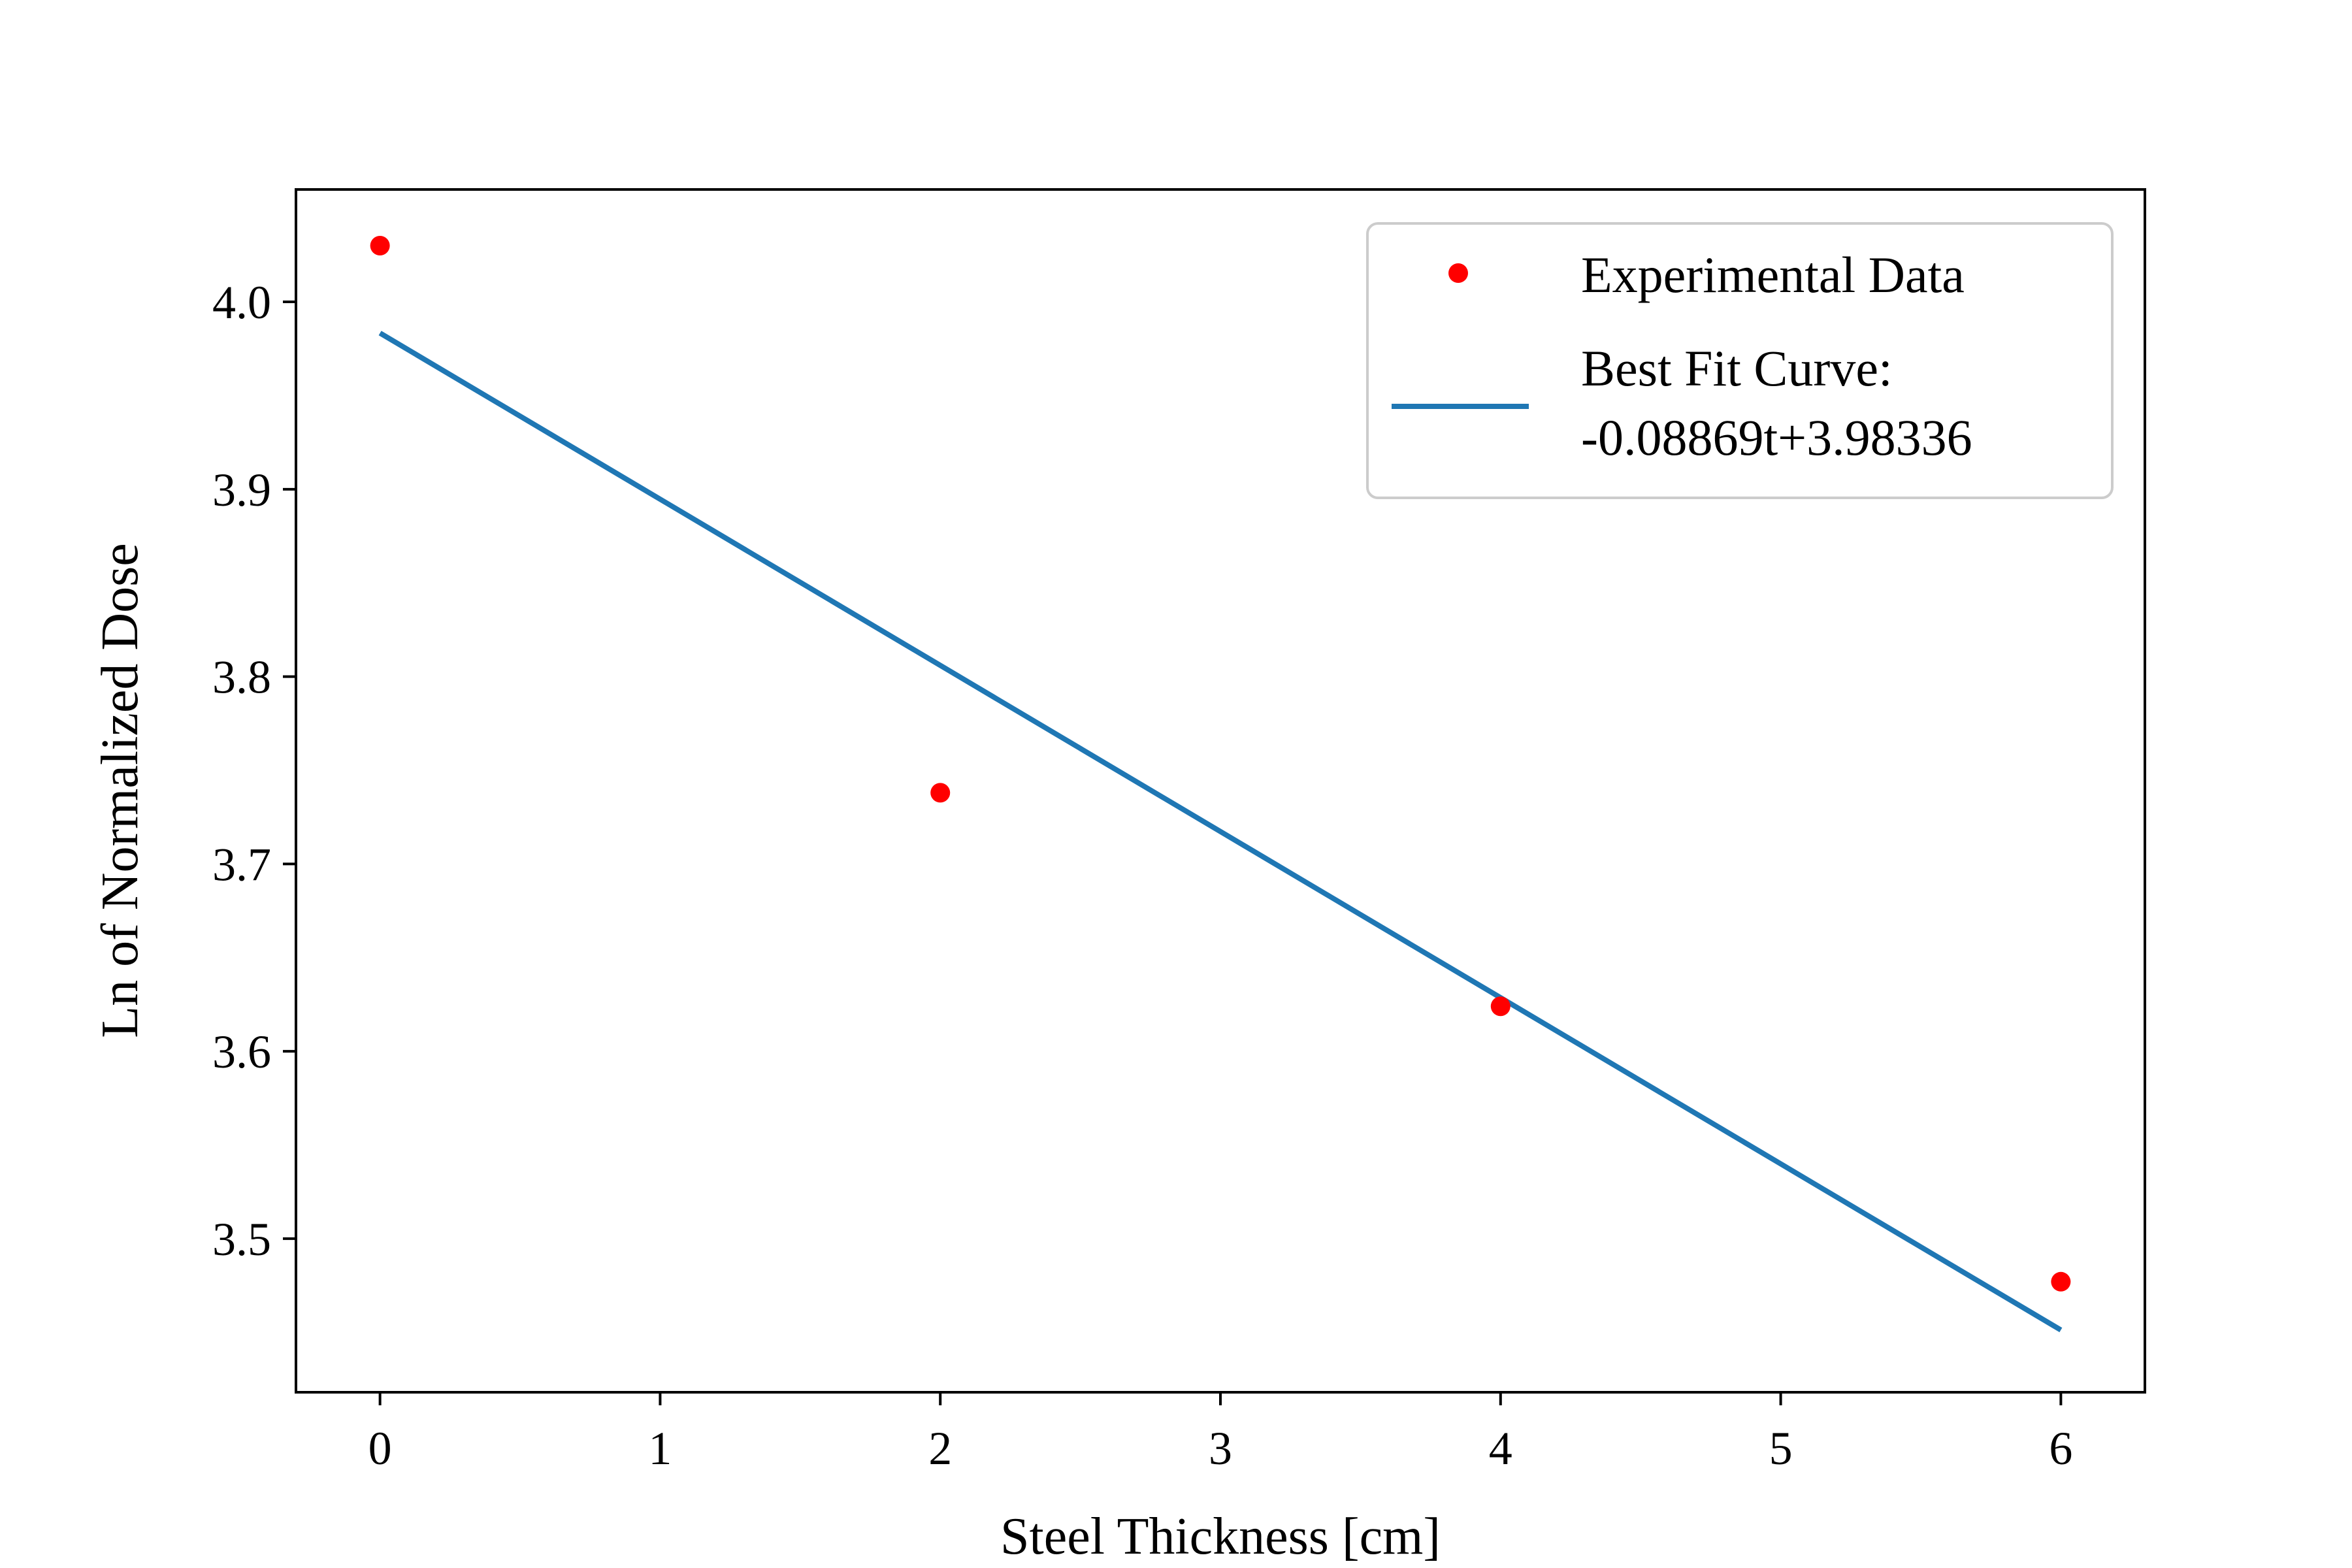 Image resolution: width=2352 pixels, height=1568 pixels. Describe the element at coordinates (1781, 1448) in the screenshot. I see `x-tick-label: 5` at that location.